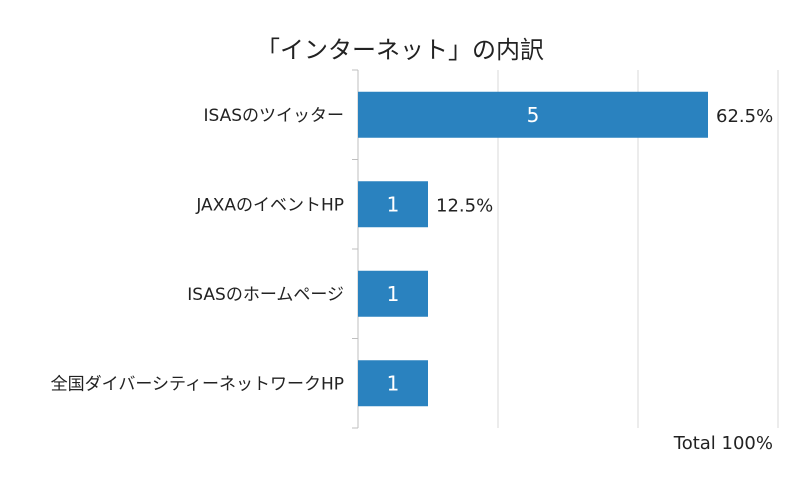 Image resolution: width=800 pixels, height=480 pixels. I want to click on total-label: Total 100%, so click(723, 443).